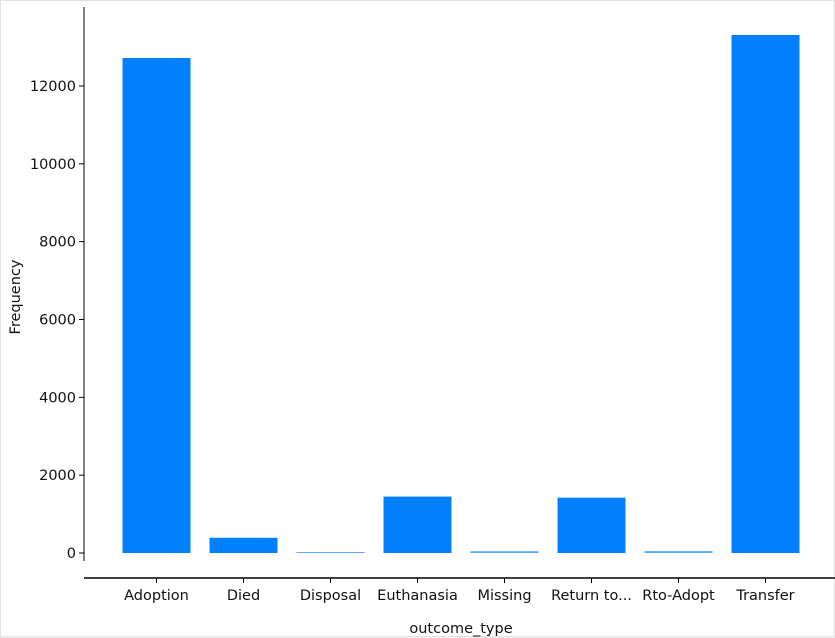  What do you see at coordinates (417, 596) in the screenshot?
I see `x-tick-label: Euthanasia` at bounding box center [417, 596].